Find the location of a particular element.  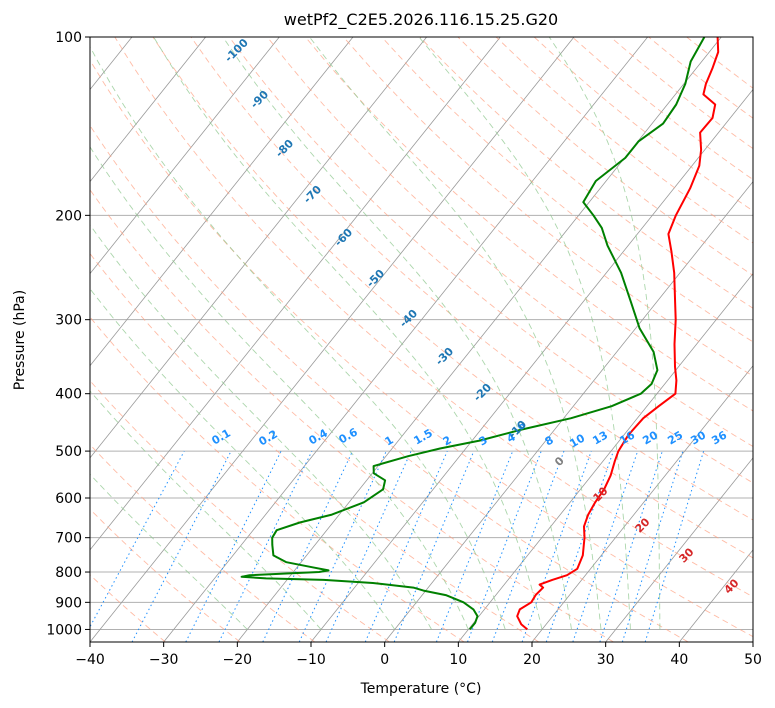

y-tick-label: 100 is located at coordinates (68, 38).